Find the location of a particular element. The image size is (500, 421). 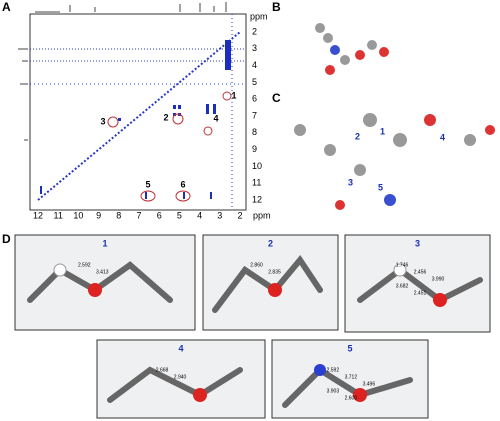

peak-label: 6 is located at coordinates (182, 184).